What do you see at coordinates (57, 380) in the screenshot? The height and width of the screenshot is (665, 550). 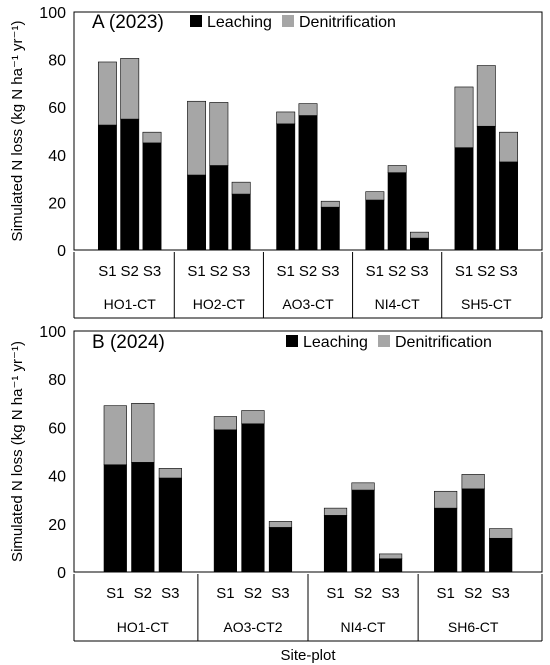 I see `y-tick-label: 80` at bounding box center [57, 380].